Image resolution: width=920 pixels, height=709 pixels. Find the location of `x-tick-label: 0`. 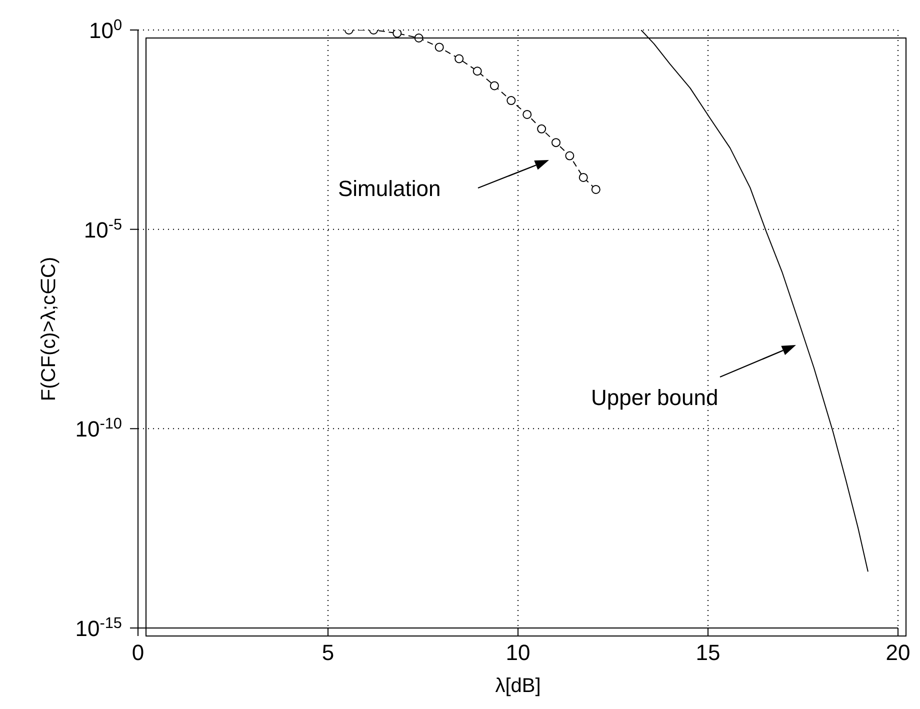

x-tick-label: 0 is located at coordinates (138, 652).